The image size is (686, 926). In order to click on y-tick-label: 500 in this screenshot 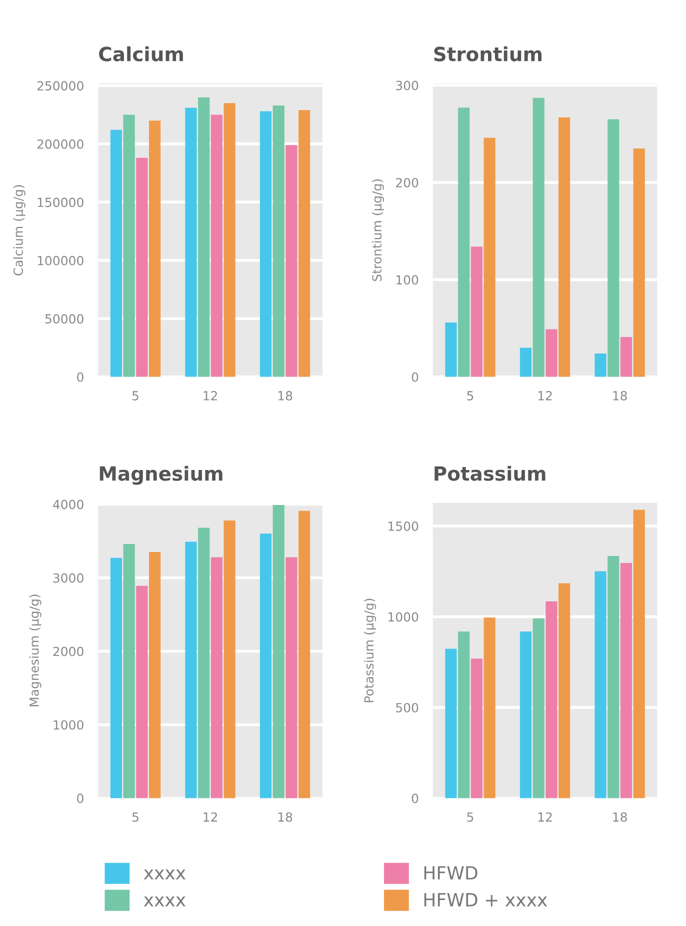, I will do `click(407, 707)`.